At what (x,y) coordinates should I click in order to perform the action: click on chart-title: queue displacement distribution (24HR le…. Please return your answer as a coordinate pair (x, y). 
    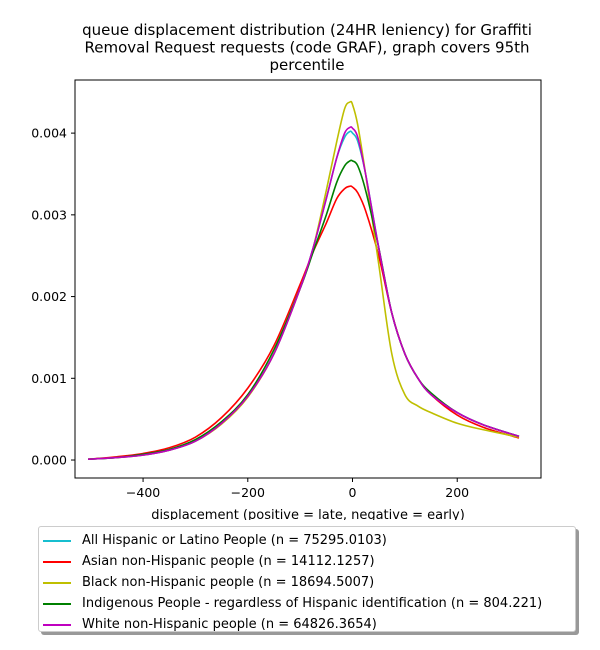
    Looking at the image, I should click on (307, 47).